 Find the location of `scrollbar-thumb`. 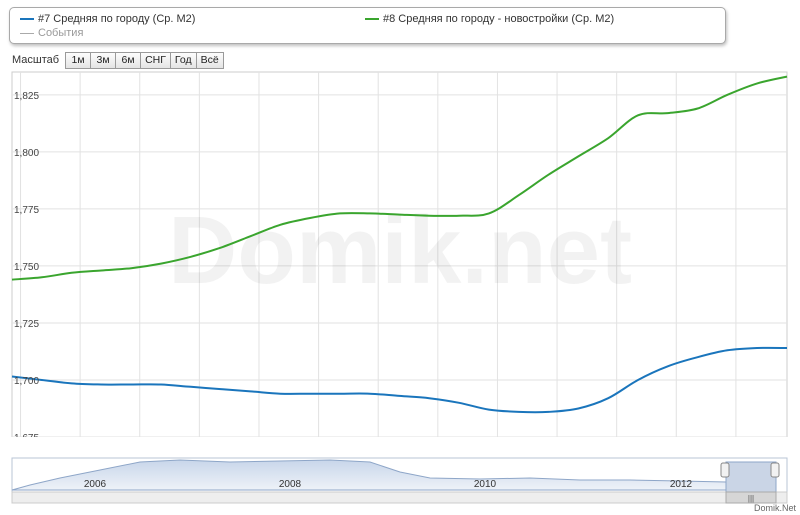

scrollbar-thumb is located at coordinates (751, 497).